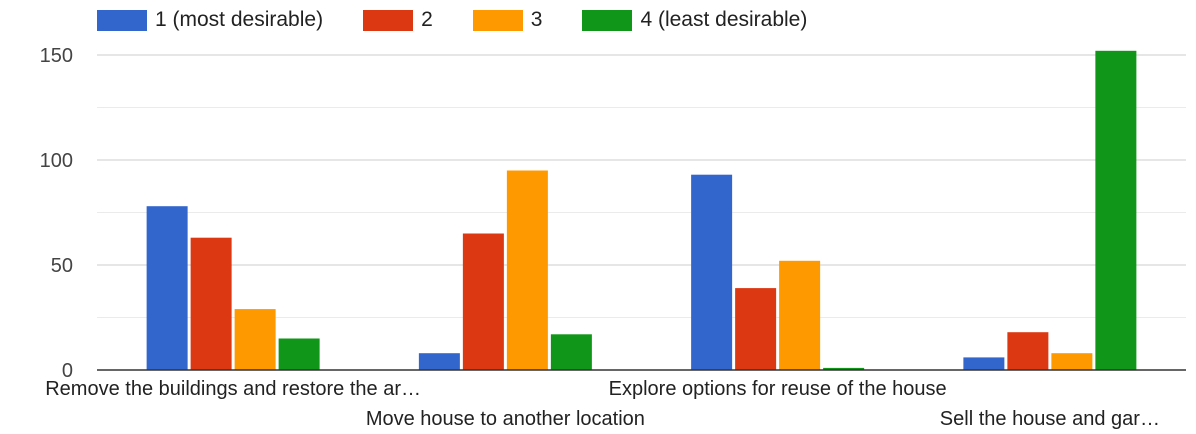 This screenshot has height=434, width=1196. I want to click on y-tick-label: 0, so click(67, 371).